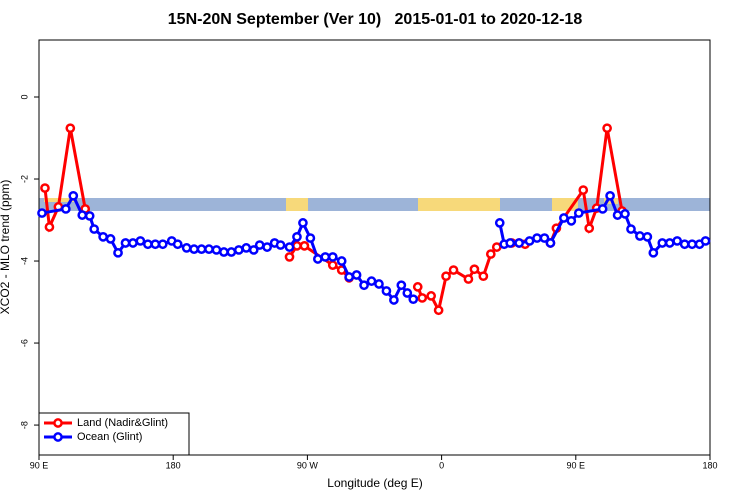 The height and width of the screenshot is (500, 750). Describe the element at coordinates (122, 423) in the screenshot. I see `legend-label: Land (Nadir&Glint)` at that location.